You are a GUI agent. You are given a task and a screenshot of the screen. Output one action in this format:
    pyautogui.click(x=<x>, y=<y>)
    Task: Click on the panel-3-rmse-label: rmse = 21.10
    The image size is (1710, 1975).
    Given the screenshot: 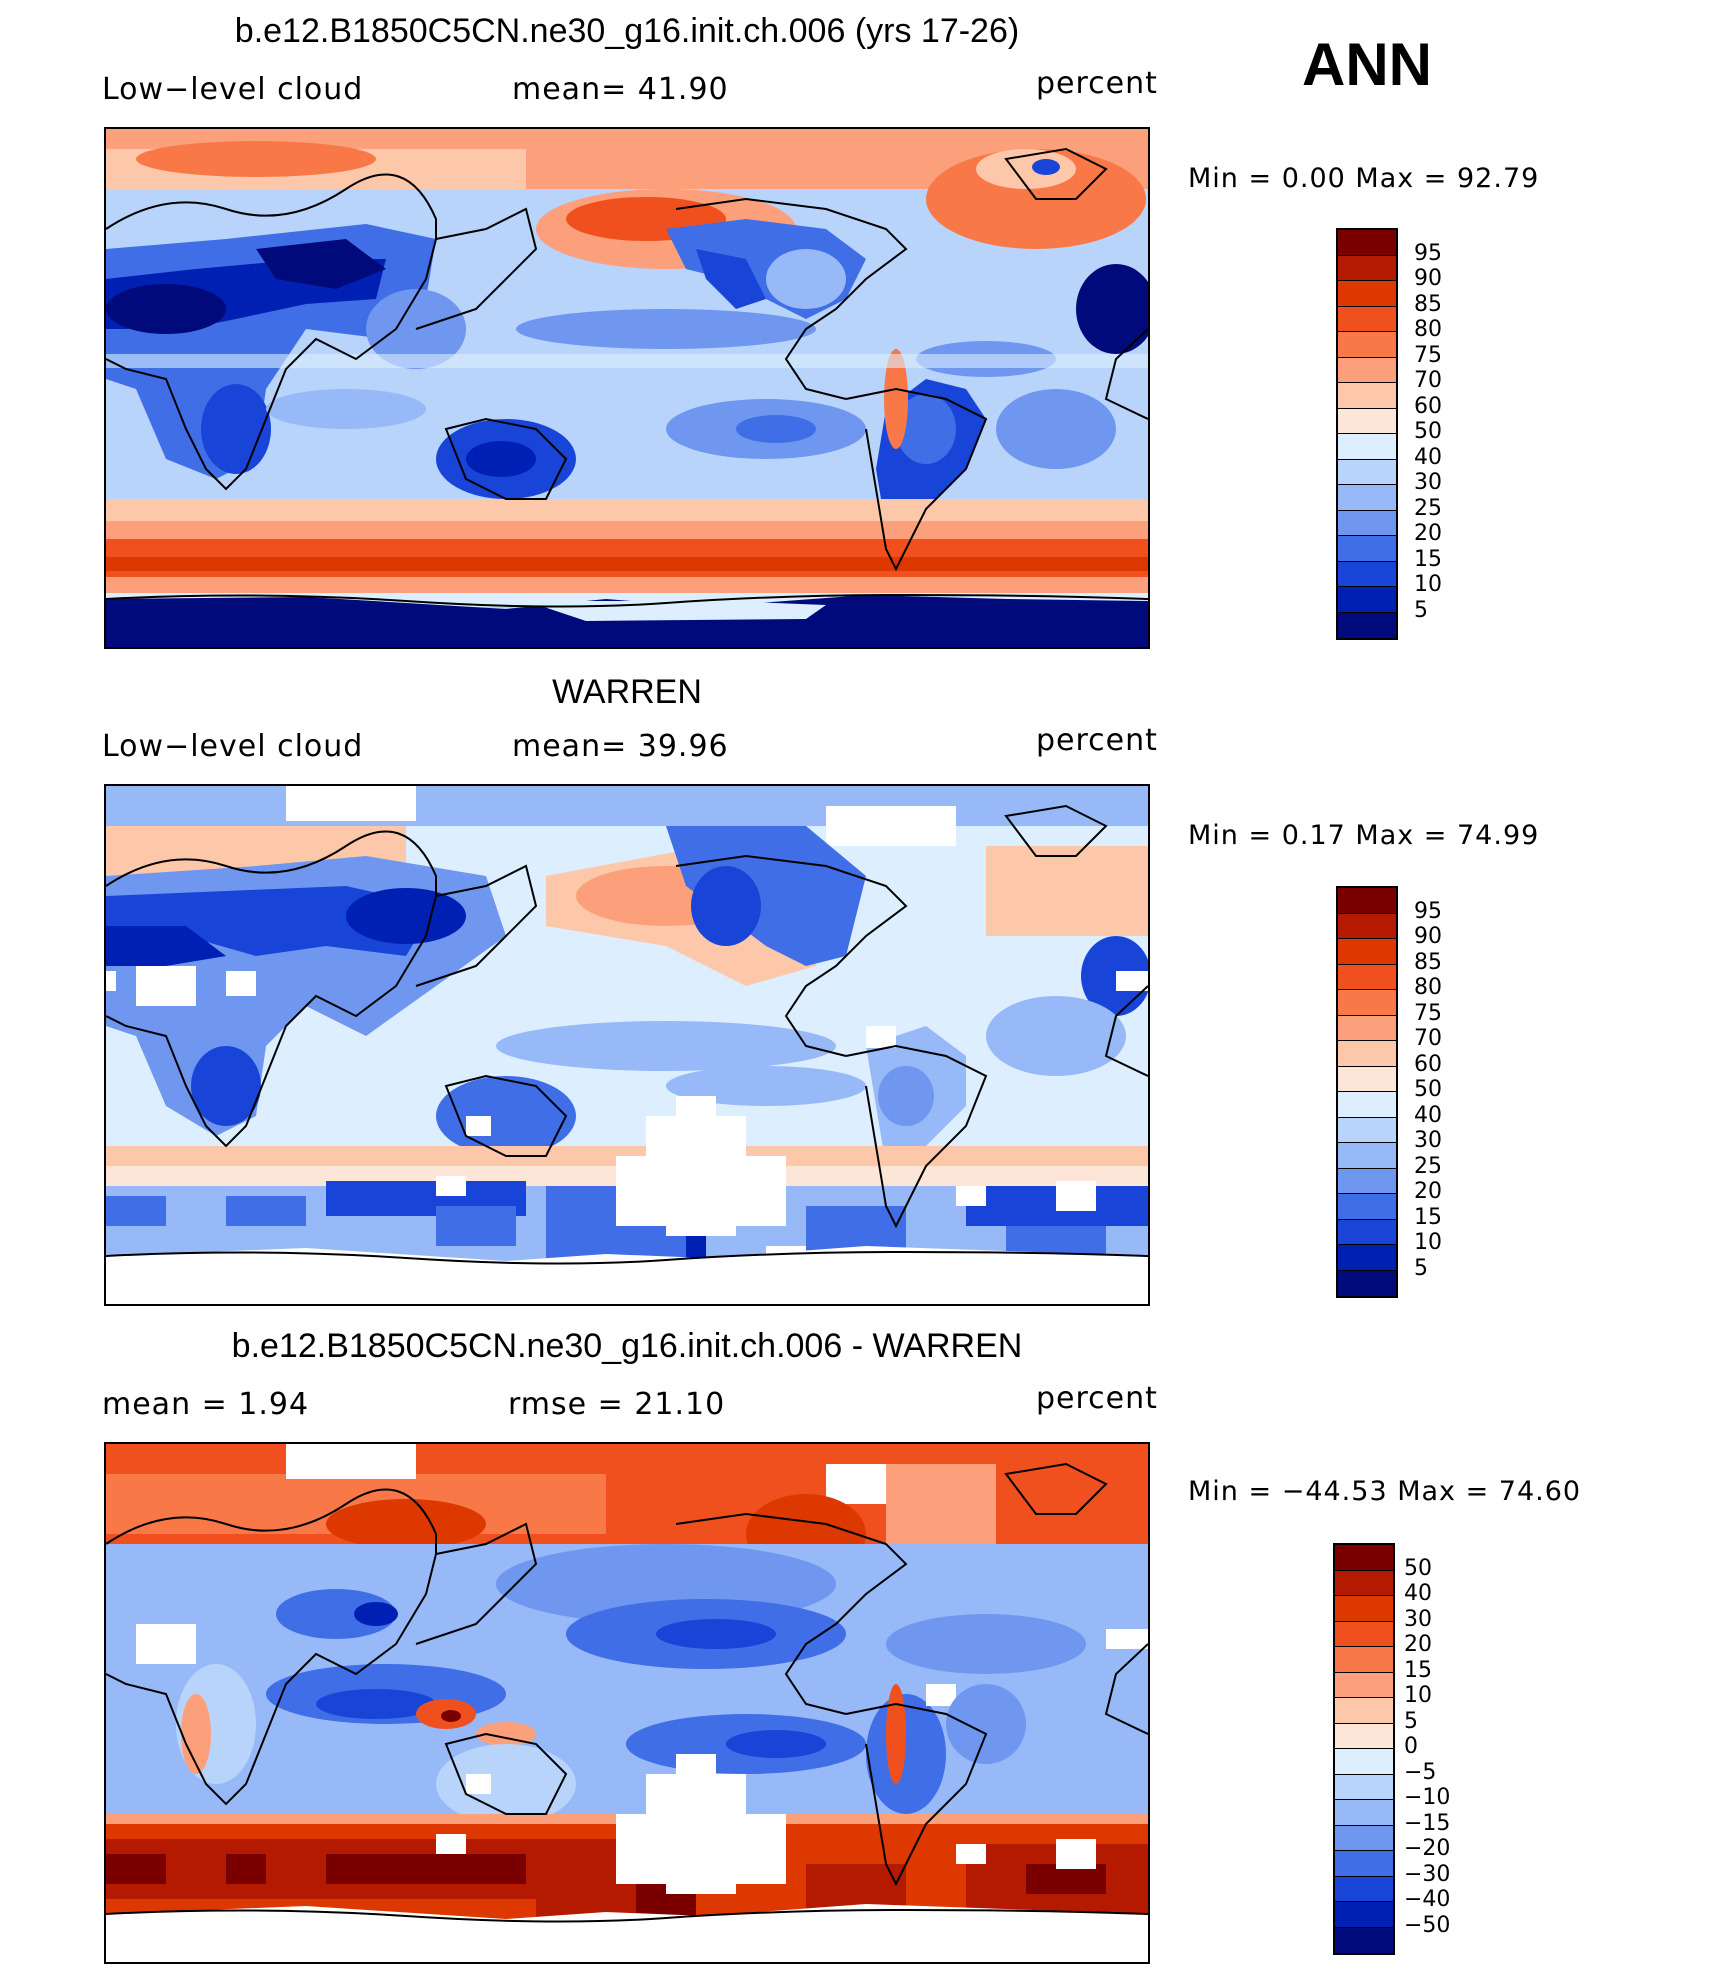 What is the action you would take?
    pyautogui.click(x=617, y=1404)
    